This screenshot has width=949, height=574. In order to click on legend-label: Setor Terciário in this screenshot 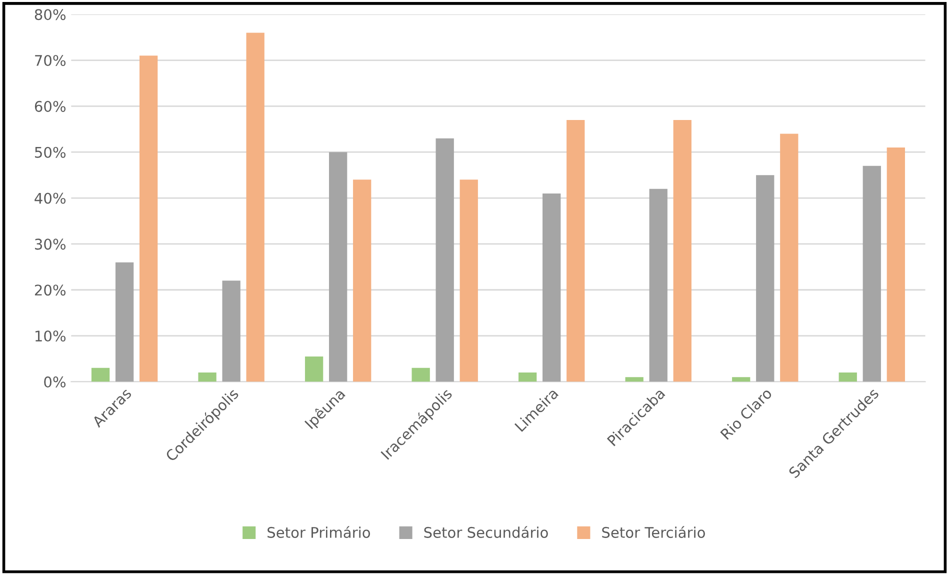, I will do `click(653, 532)`.